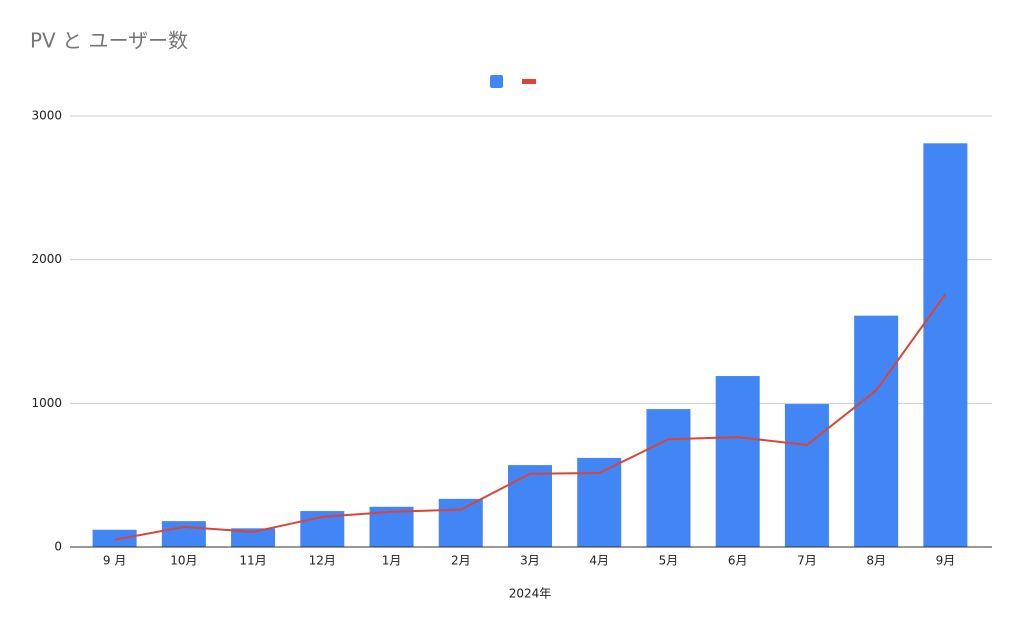 Image resolution: width=1024 pixels, height=633 pixels. I want to click on x-tick-label: 8月, so click(876, 561).